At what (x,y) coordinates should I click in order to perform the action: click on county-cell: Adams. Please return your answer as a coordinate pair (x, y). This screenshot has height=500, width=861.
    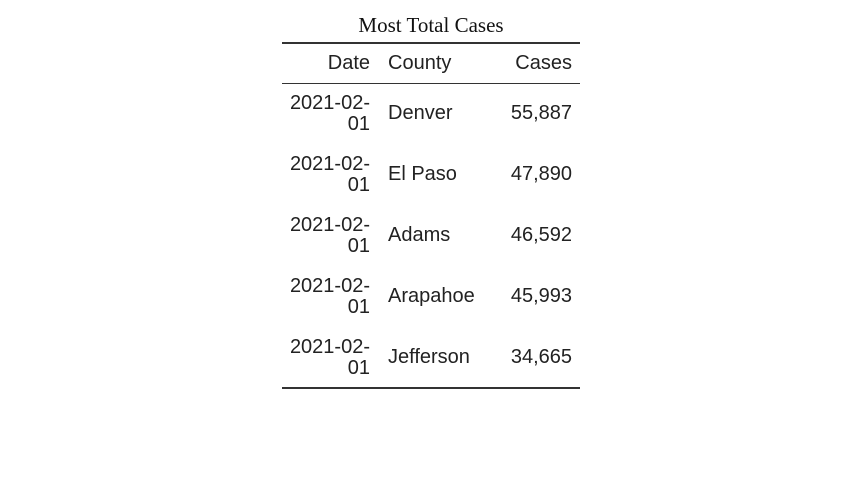
    Looking at the image, I should click on (419, 235).